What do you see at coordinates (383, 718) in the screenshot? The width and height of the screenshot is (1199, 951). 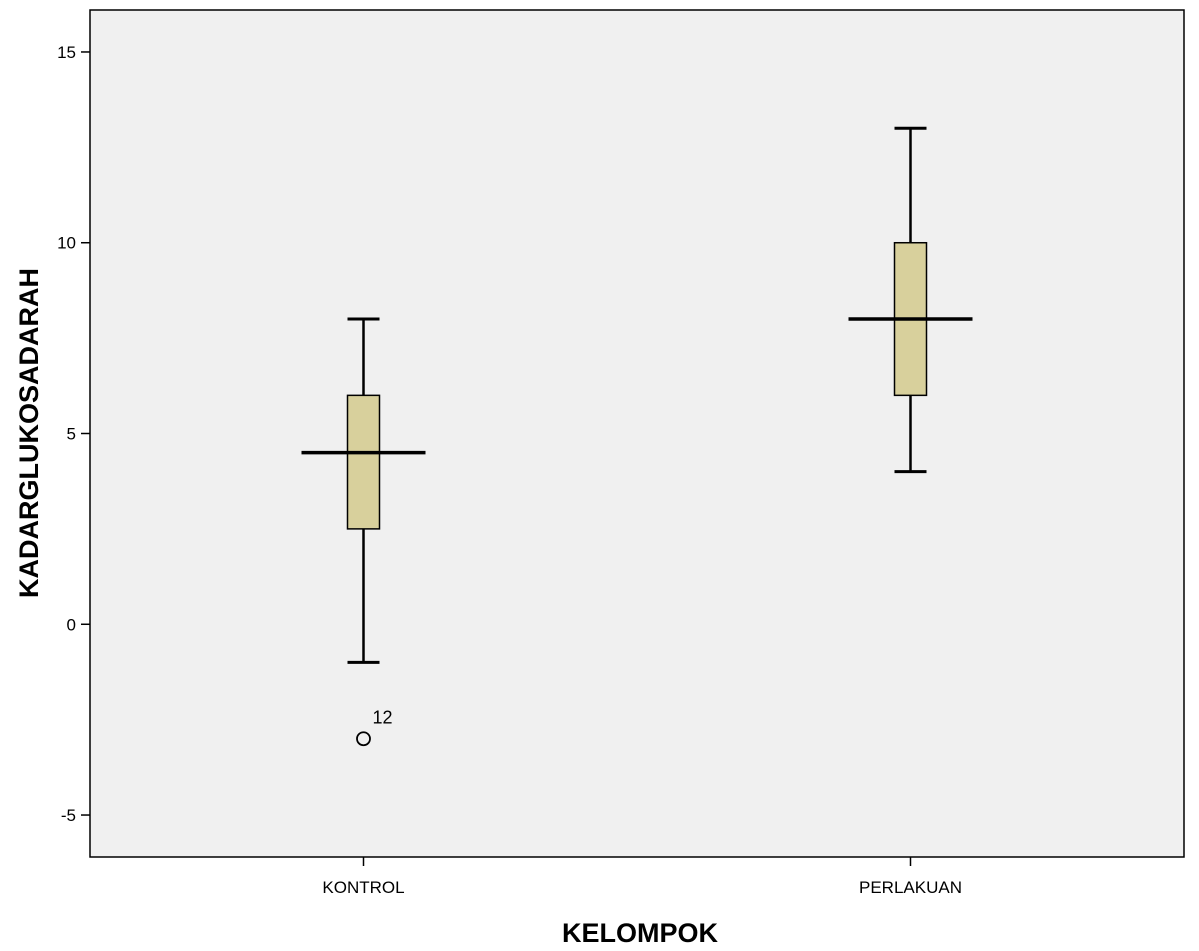 I see `outlier-label: 12` at bounding box center [383, 718].